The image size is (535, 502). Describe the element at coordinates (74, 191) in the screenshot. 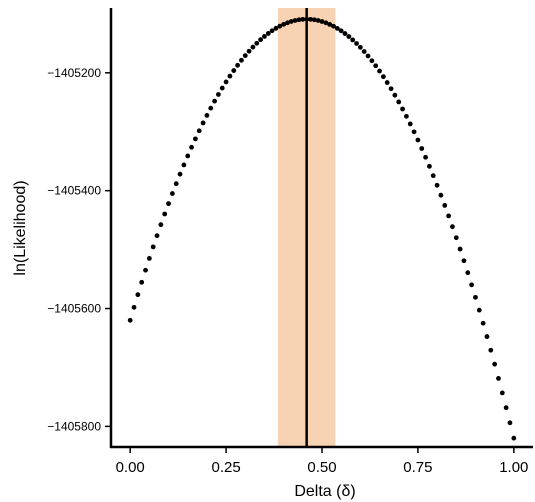

I see `y-tick-label: −1405400` at that location.